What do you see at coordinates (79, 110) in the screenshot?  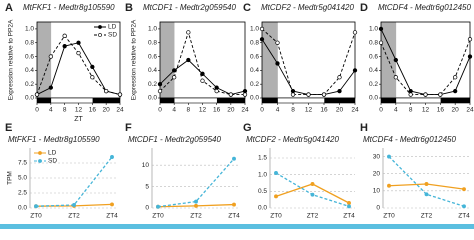 I see `x-tick-label: 12` at bounding box center [79, 110].